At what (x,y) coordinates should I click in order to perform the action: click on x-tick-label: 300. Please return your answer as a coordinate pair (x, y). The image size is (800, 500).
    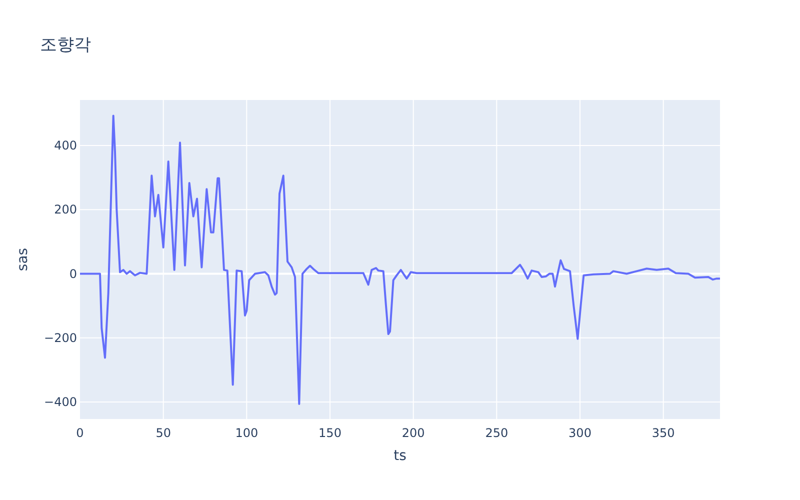
    Looking at the image, I should click on (580, 433).